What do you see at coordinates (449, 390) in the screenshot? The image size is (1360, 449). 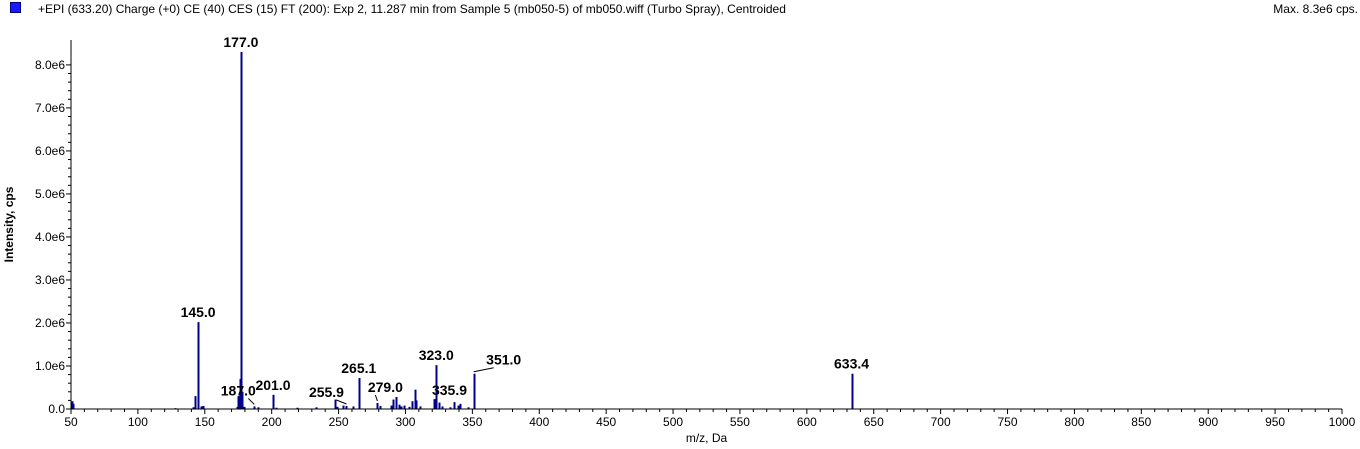 I see `peak-label: 335.9` at bounding box center [449, 390].